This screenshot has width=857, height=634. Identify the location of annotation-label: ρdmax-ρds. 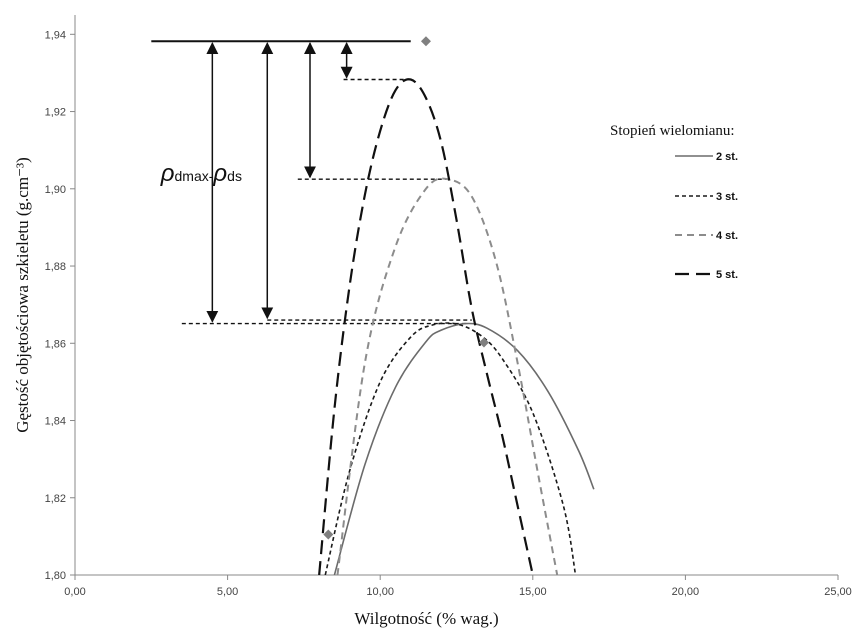
(201, 173).